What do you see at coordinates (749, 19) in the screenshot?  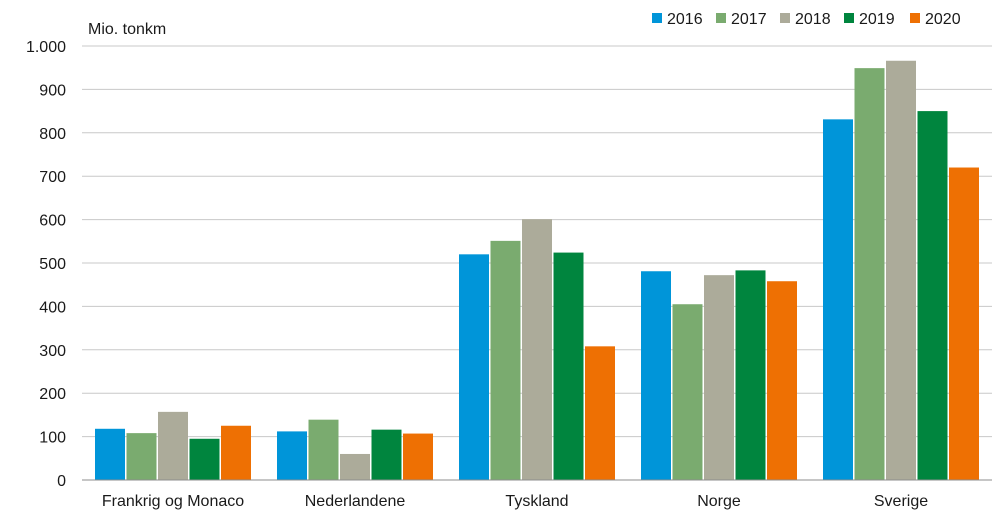 I see `legend-label: 2017` at bounding box center [749, 19].